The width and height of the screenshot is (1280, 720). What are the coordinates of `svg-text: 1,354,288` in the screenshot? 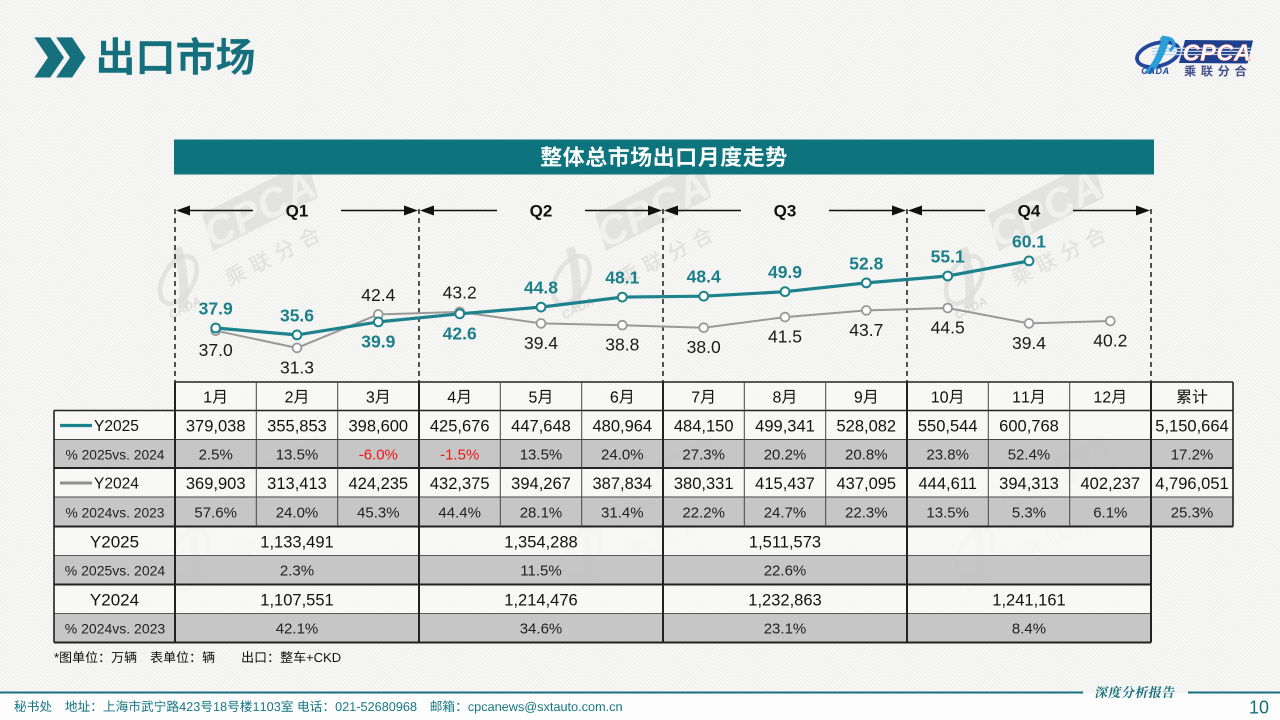 It's located at (540, 543).